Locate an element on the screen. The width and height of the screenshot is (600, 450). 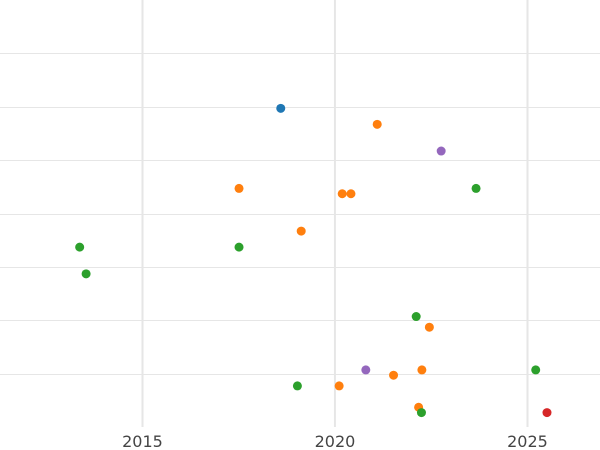
x-tick-label: 2015 is located at coordinates (142, 441).